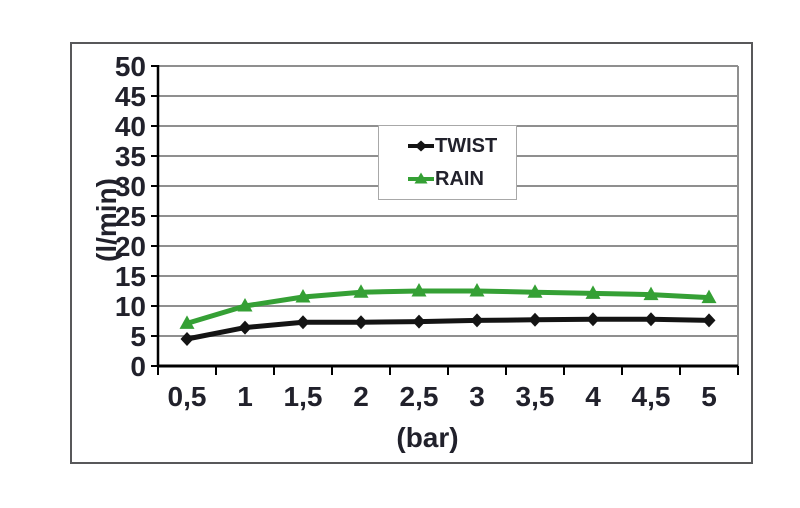  What do you see at coordinates (245, 396) in the screenshot?
I see `x-tick-label: 1` at bounding box center [245, 396].